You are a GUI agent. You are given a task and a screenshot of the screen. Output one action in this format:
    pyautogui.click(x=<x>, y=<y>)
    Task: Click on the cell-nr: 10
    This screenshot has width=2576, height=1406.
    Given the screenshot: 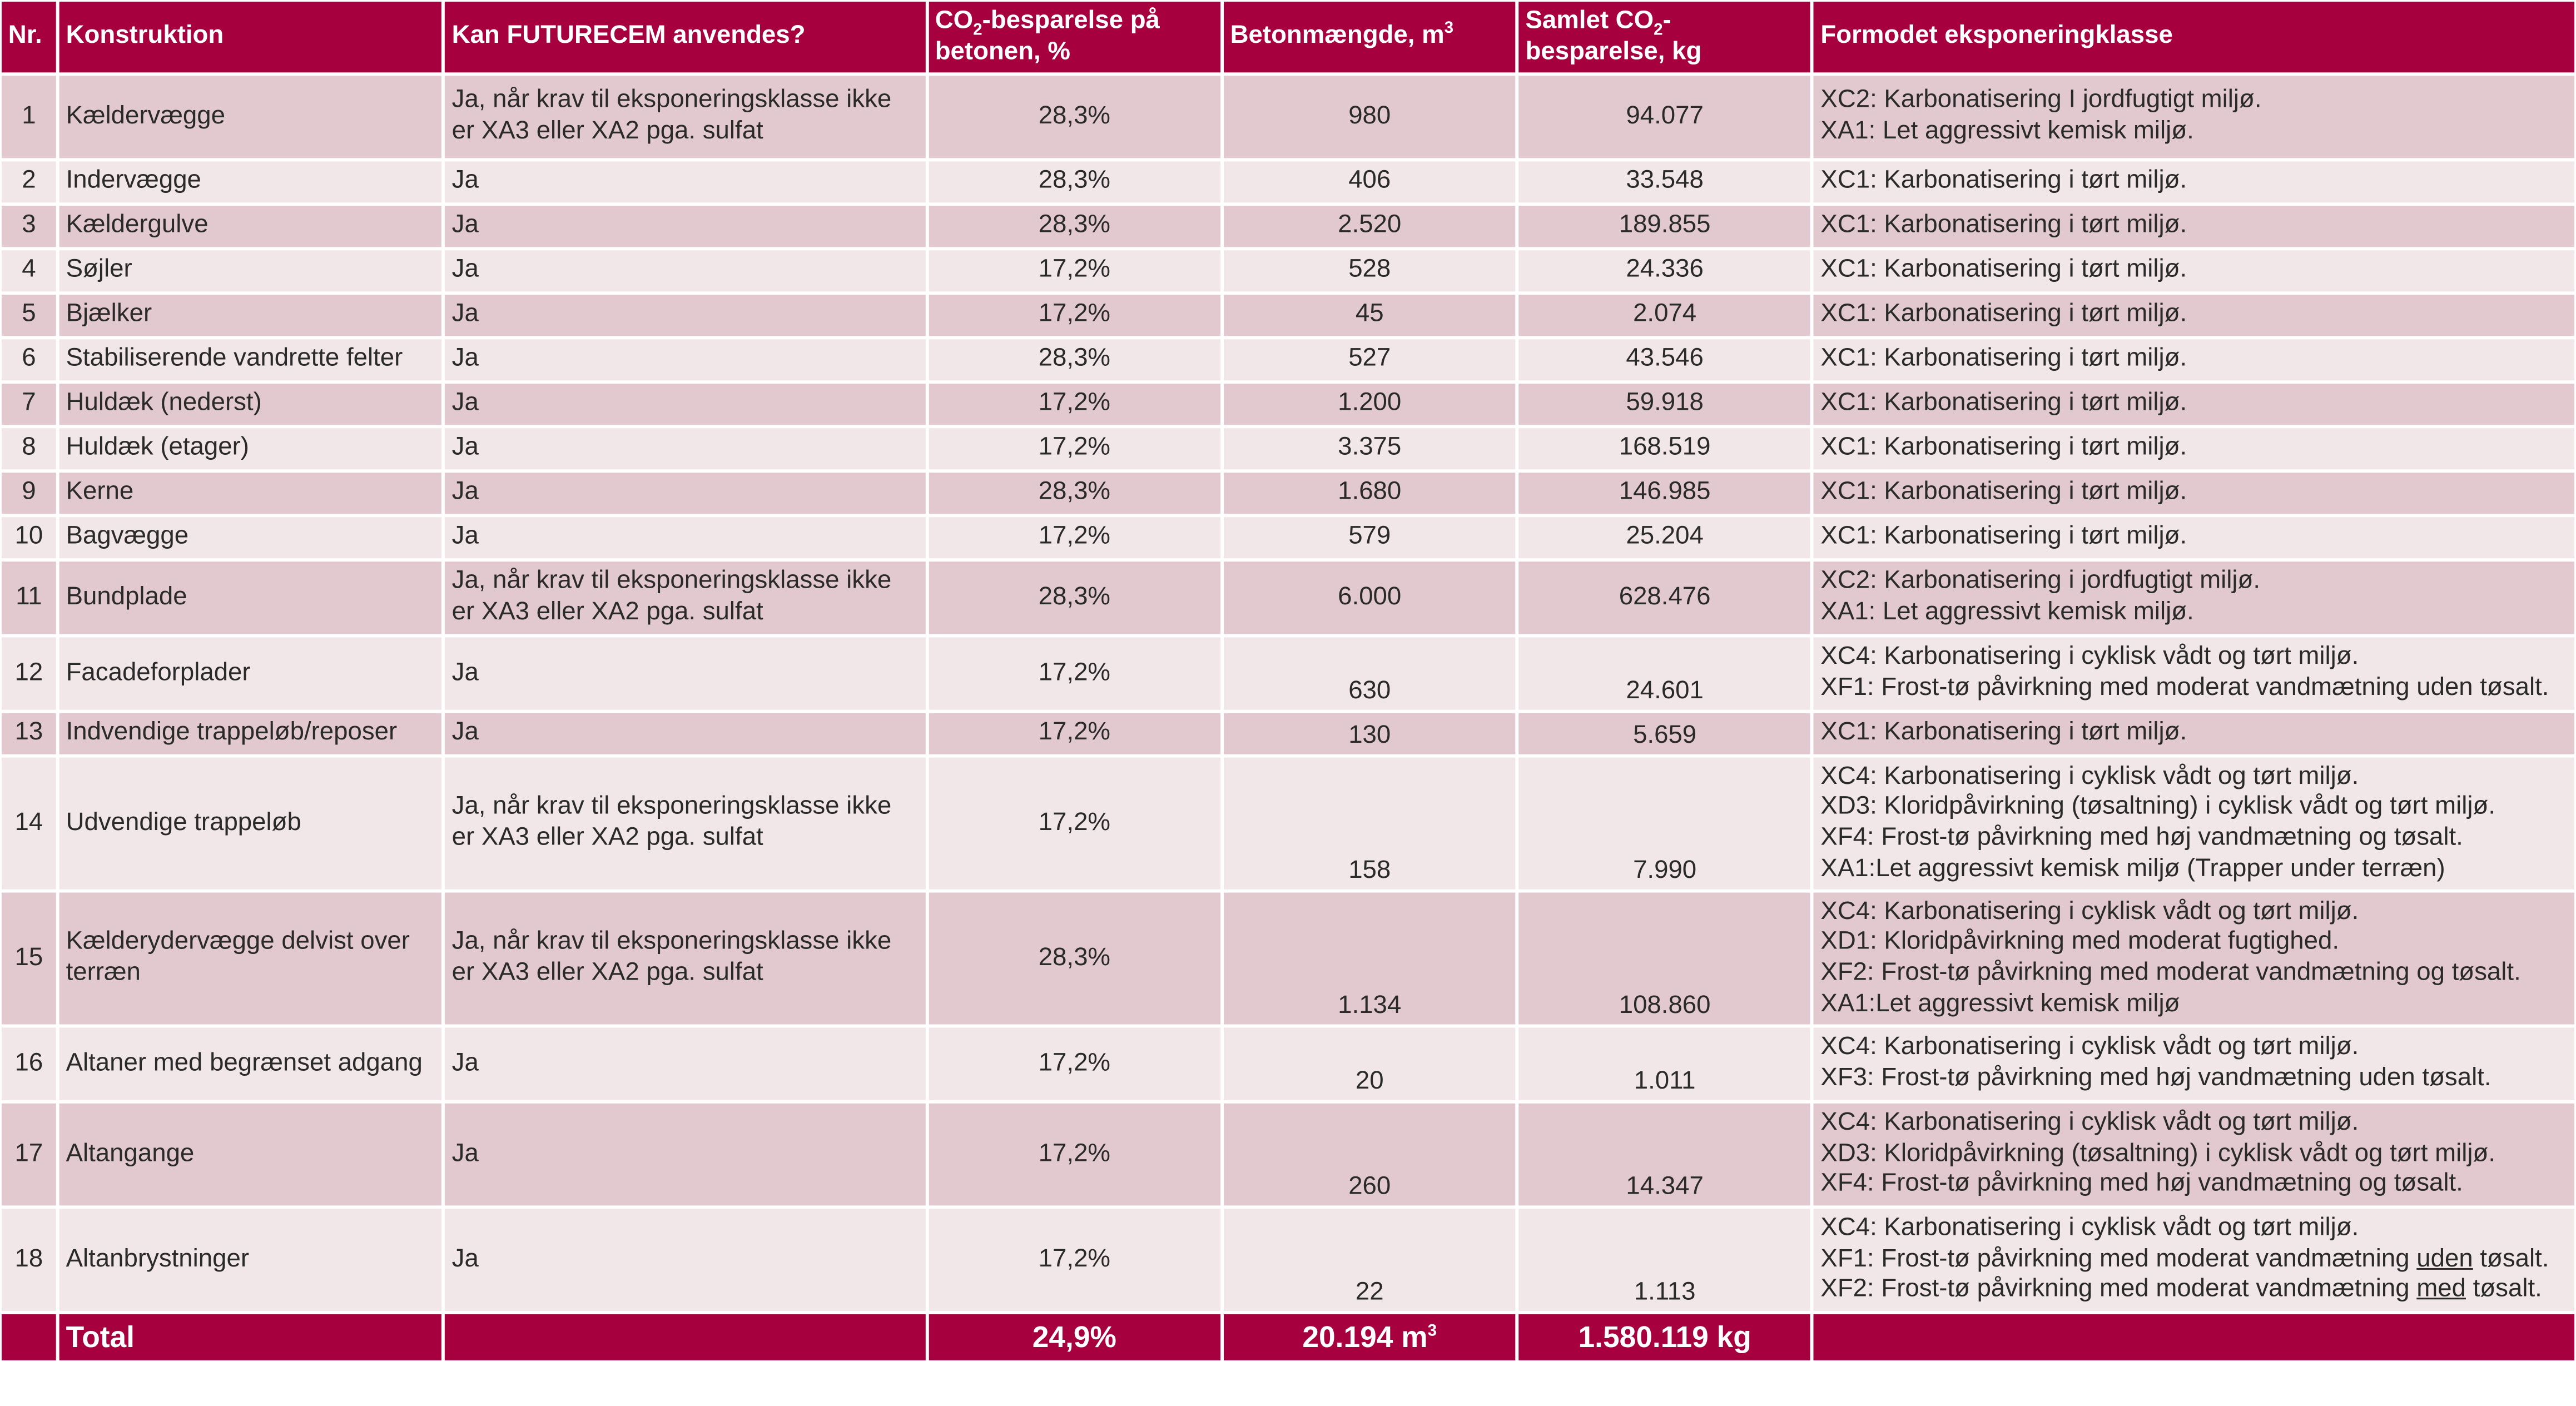 What is the action you would take?
    pyautogui.click(x=28, y=538)
    